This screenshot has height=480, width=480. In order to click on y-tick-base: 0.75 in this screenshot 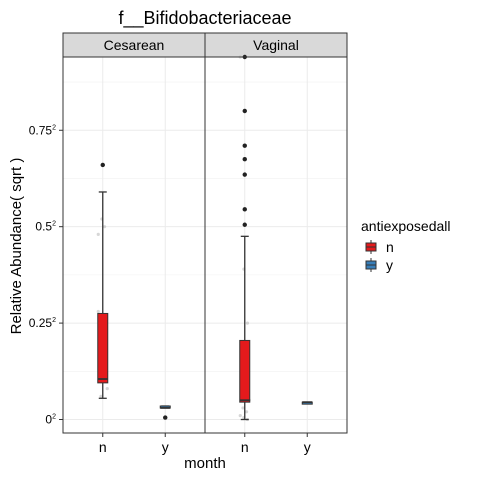, I will do `click(41, 130)`.